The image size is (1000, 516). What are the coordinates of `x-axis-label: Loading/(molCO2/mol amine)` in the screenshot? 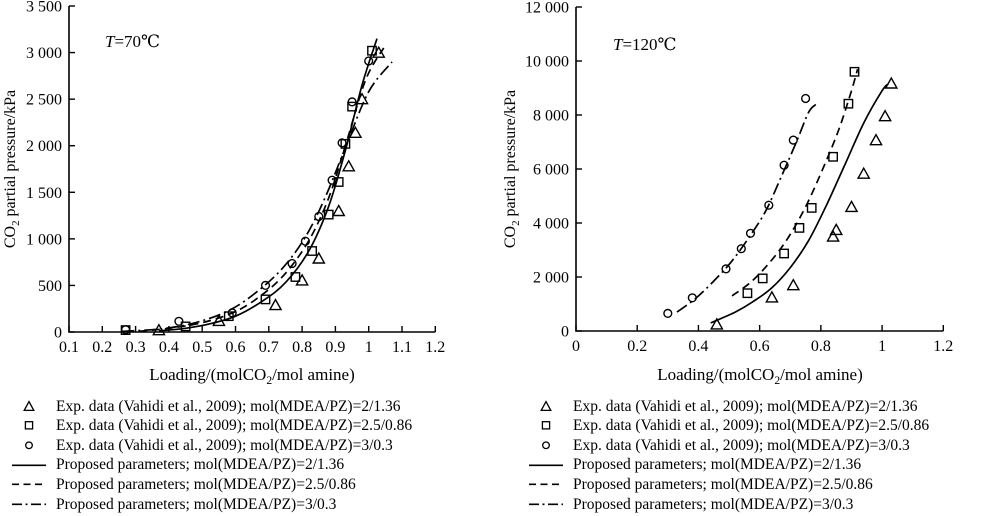 It's located at (252, 376).